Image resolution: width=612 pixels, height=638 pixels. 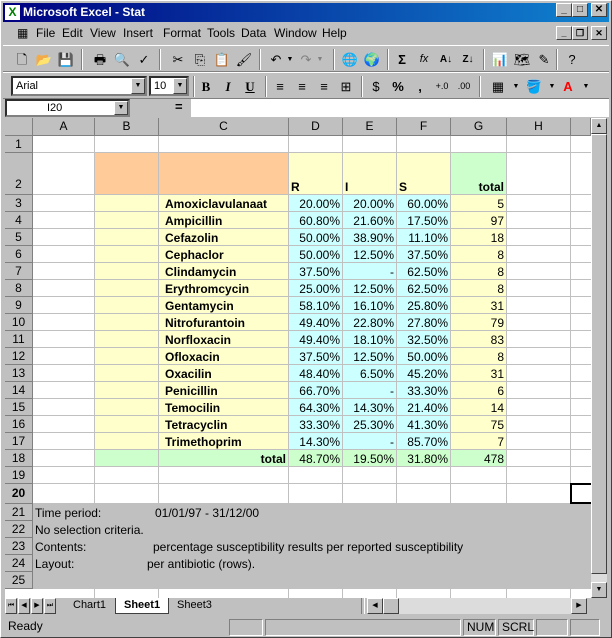 I want to click on doc-close-button: ✕, so click(x=599, y=33).